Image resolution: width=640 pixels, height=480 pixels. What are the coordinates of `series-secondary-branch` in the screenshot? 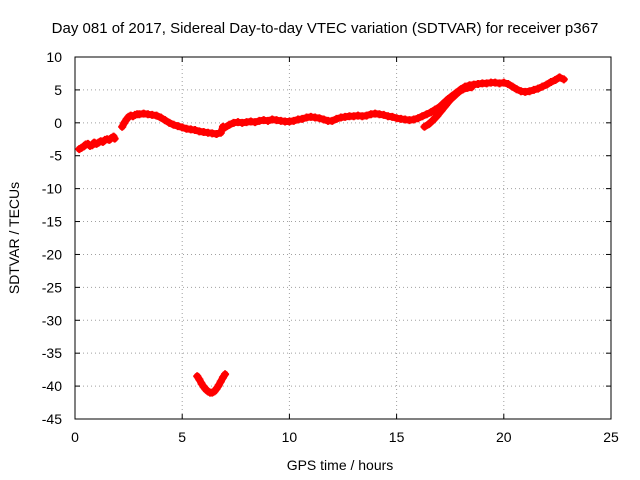 It's located at (448, 107).